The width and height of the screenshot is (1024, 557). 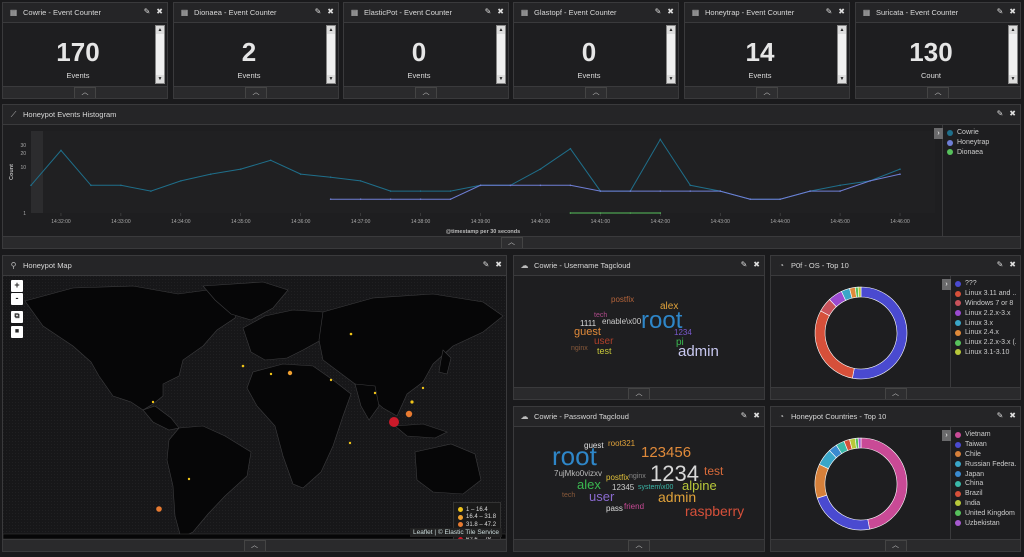 I want to click on legend-item: Linux 2.4.x, so click(x=985, y=333).